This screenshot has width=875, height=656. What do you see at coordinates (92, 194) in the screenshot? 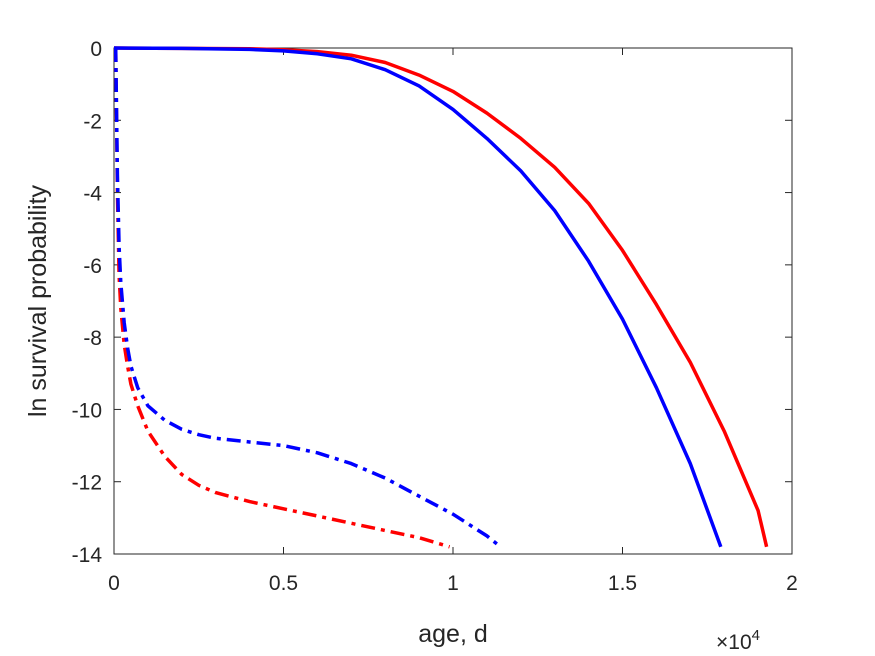
I see `y-tick-label: -4` at bounding box center [92, 194].